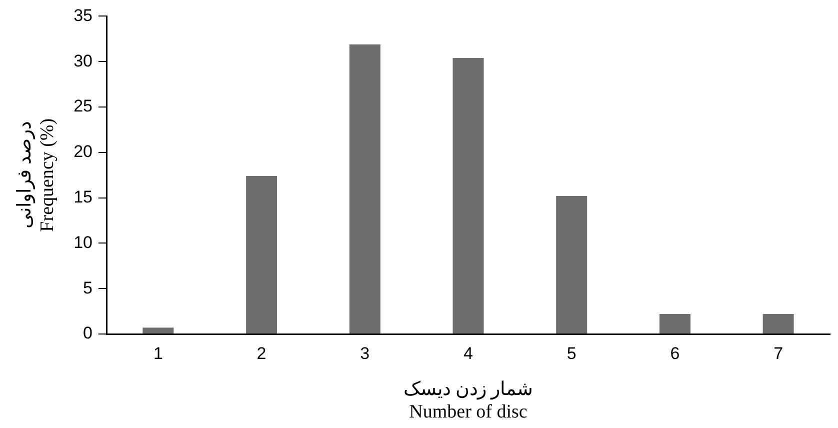 The height and width of the screenshot is (428, 838). Describe the element at coordinates (158, 353) in the screenshot. I see `x-tick-label: 1` at that location.